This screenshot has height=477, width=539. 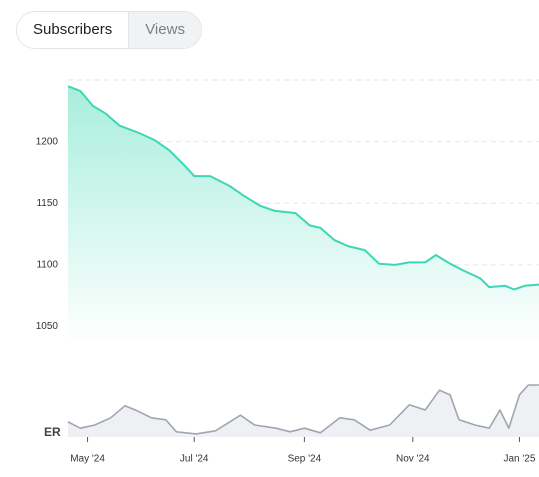 What do you see at coordinates (519, 459) in the screenshot?
I see `x-tick-label: Jan '25` at bounding box center [519, 459].